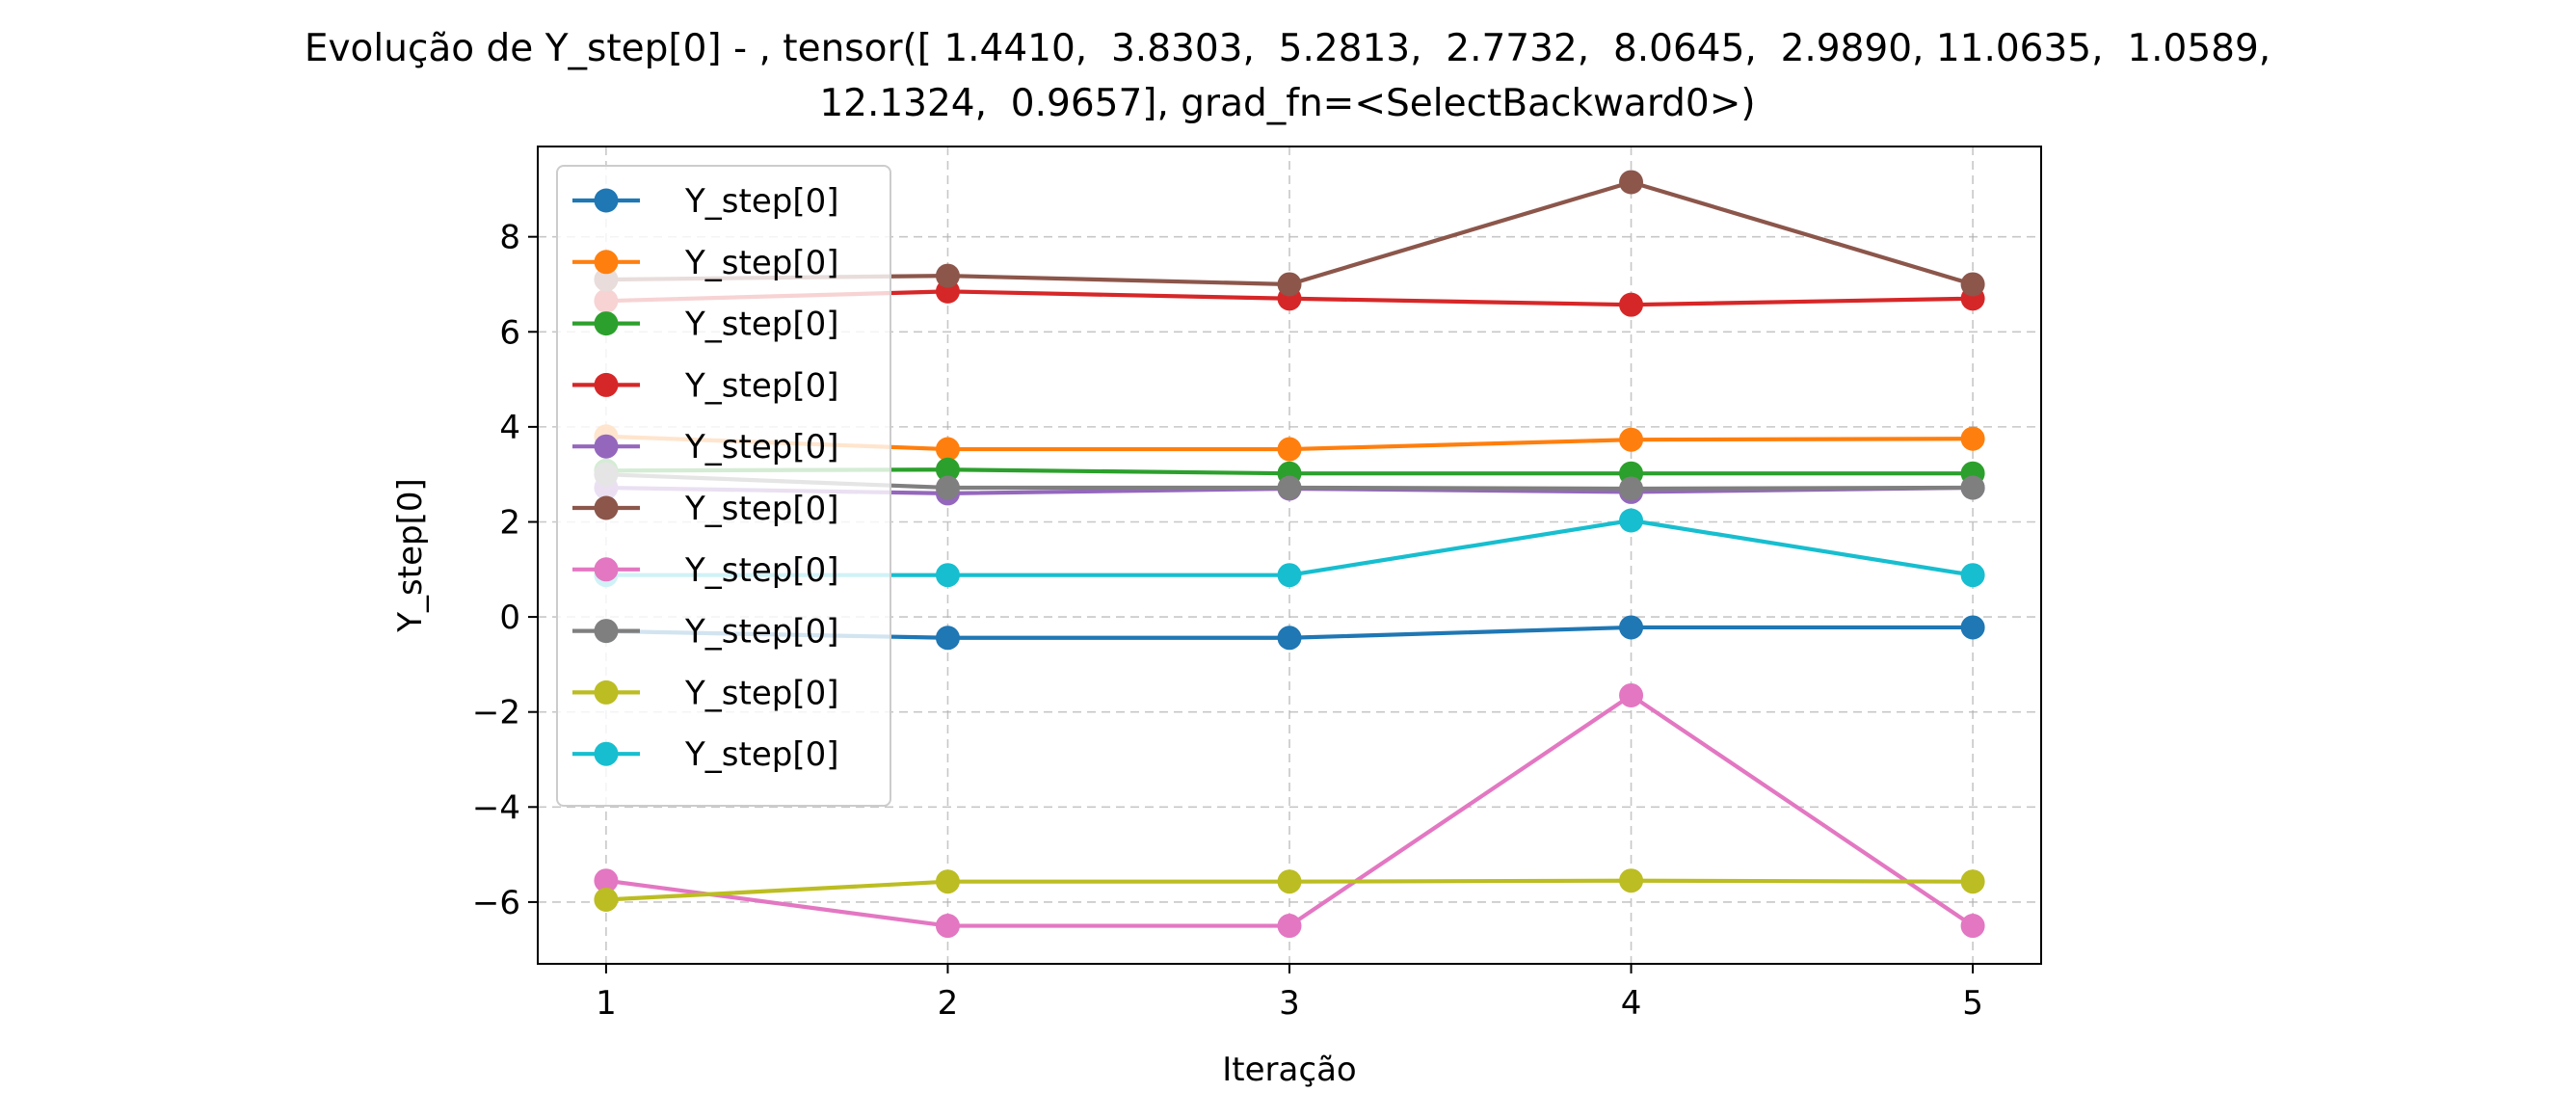 Image resolution: width=2576 pixels, height=1119 pixels. What do you see at coordinates (606, 1004) in the screenshot?
I see `x-tick-label: 1` at bounding box center [606, 1004].